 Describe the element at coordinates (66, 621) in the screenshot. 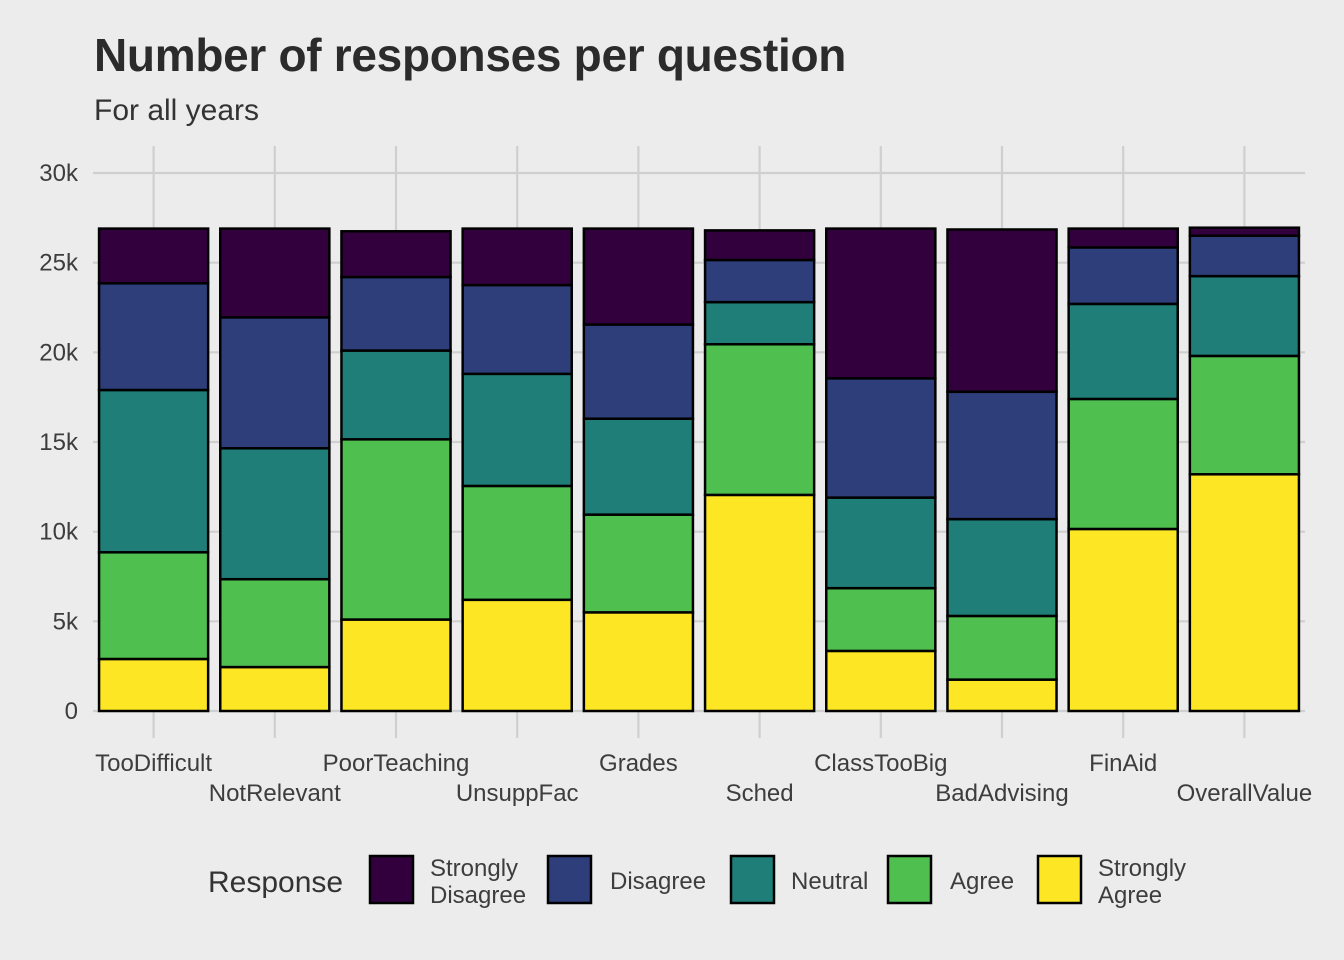

I see `y-tick-label: 5k` at that location.